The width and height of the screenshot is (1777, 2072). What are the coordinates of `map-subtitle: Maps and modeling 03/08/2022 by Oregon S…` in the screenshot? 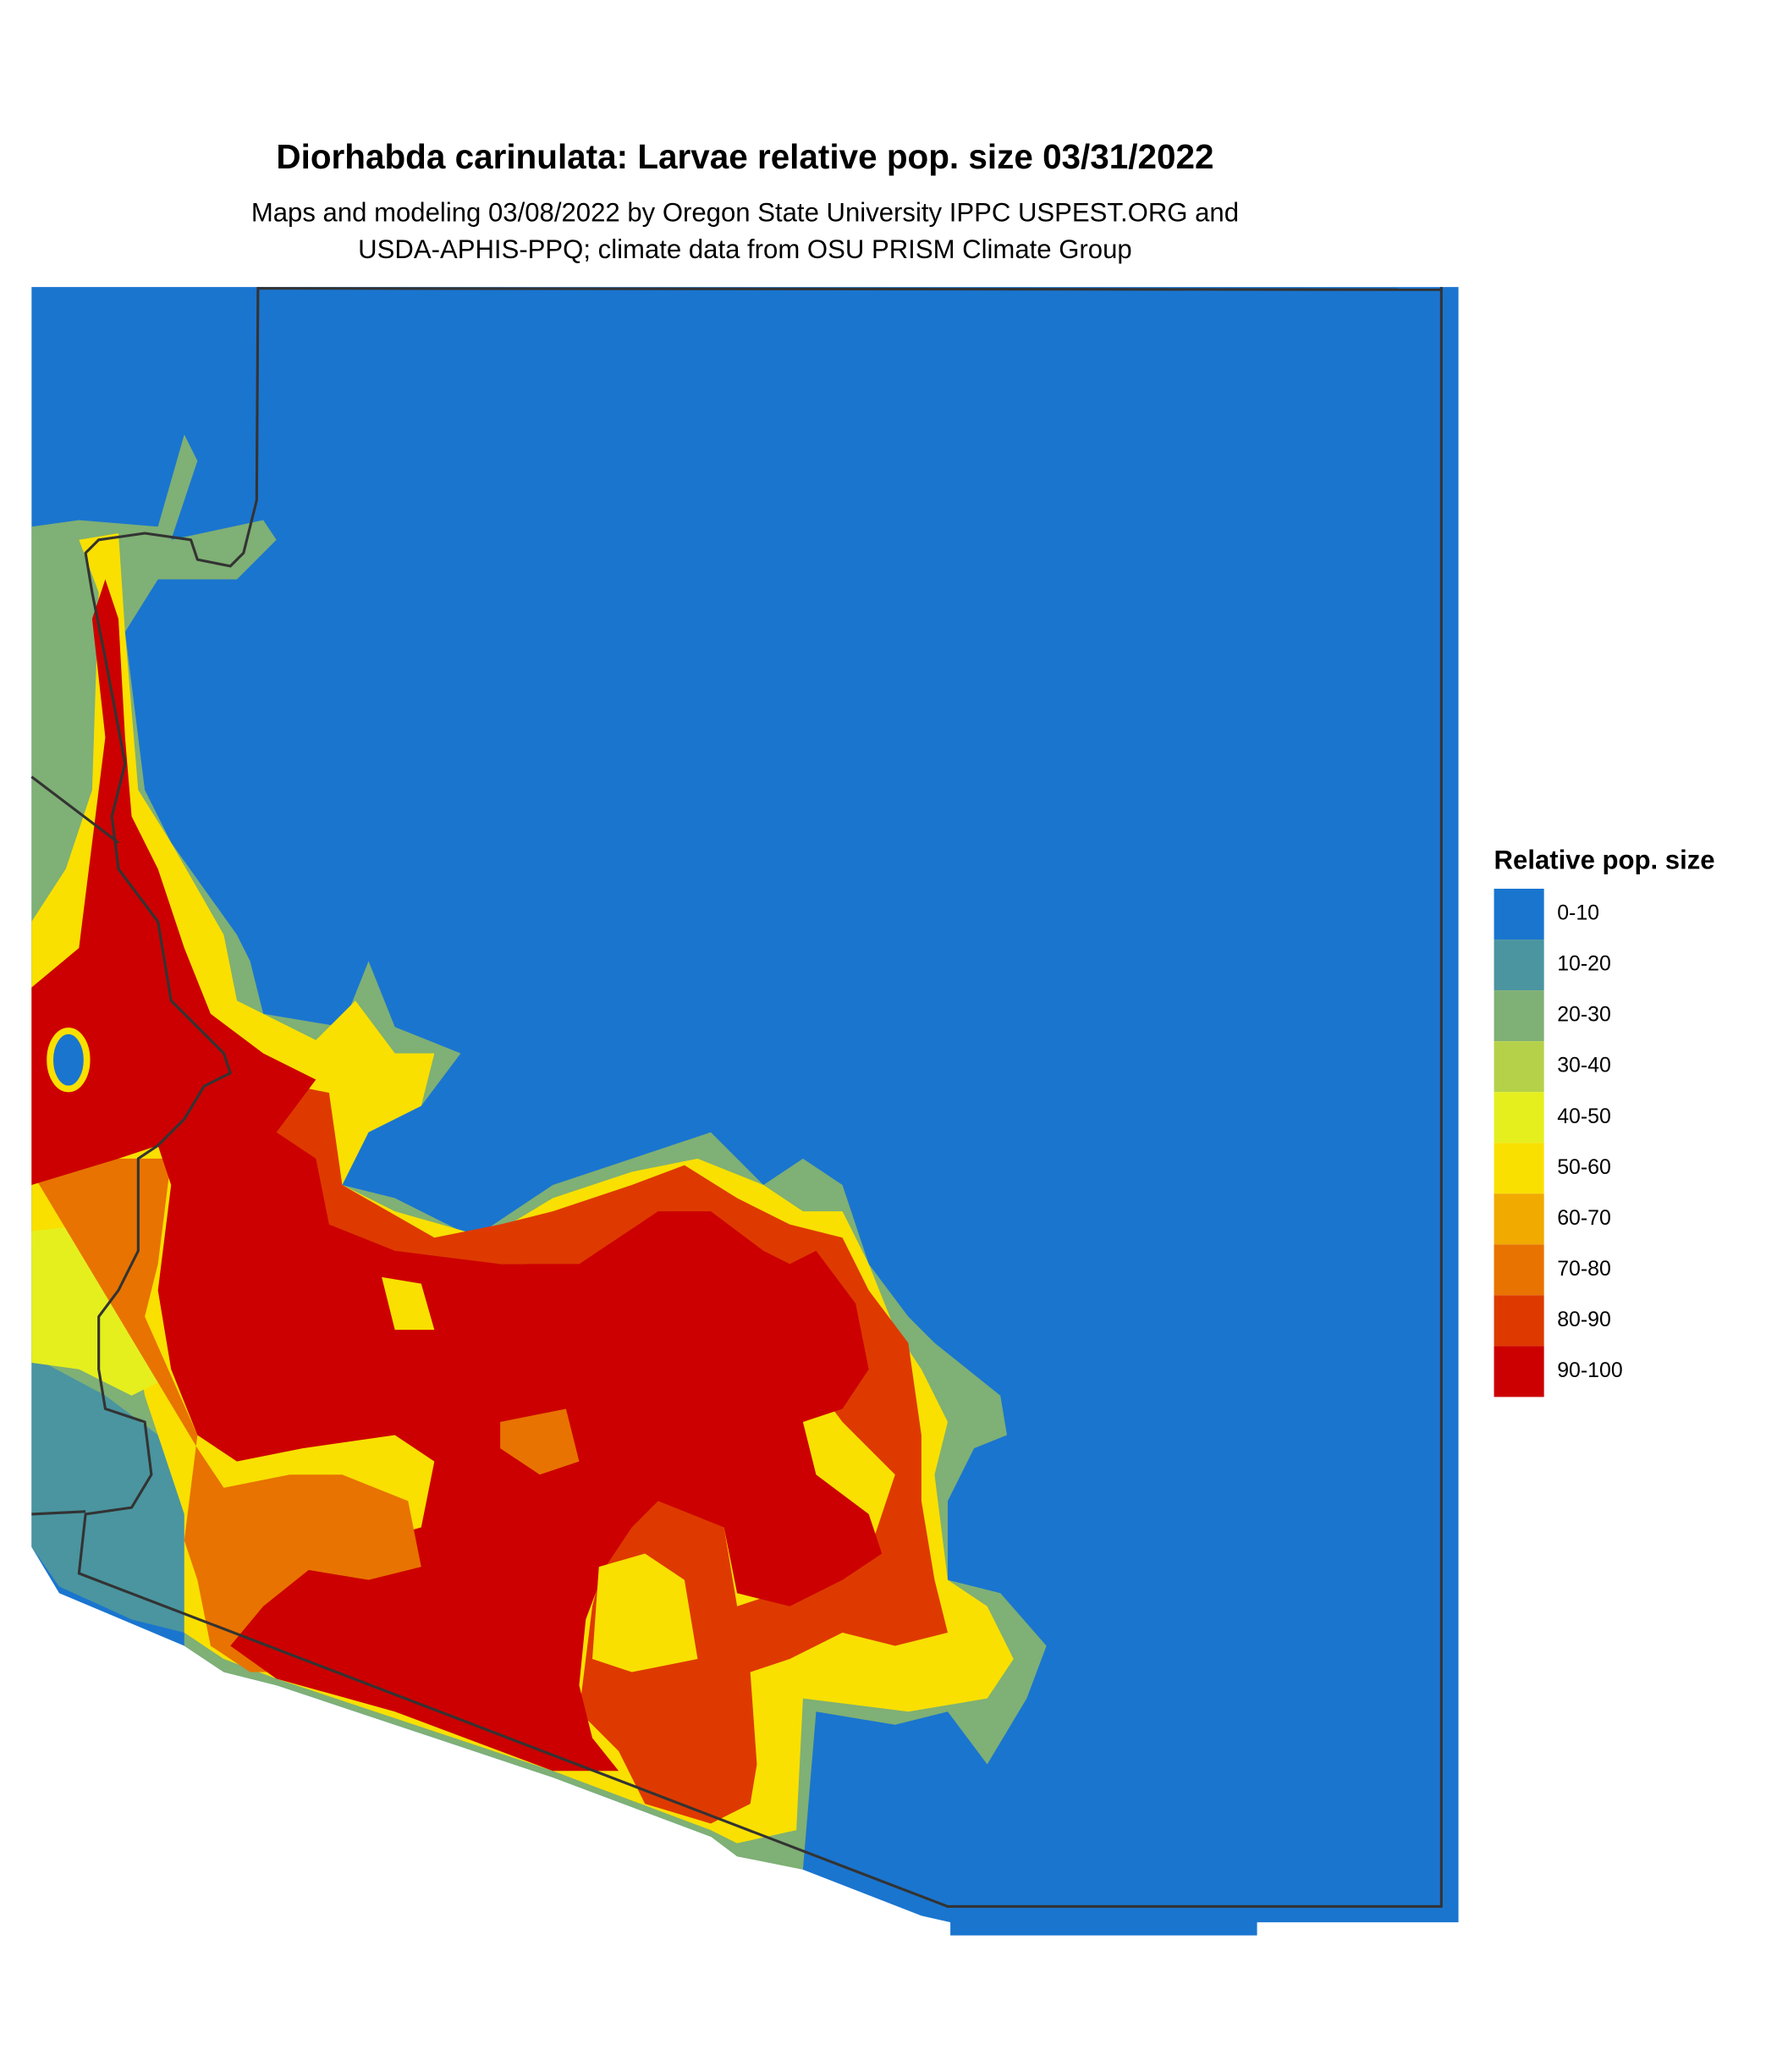 It's located at (745, 212).